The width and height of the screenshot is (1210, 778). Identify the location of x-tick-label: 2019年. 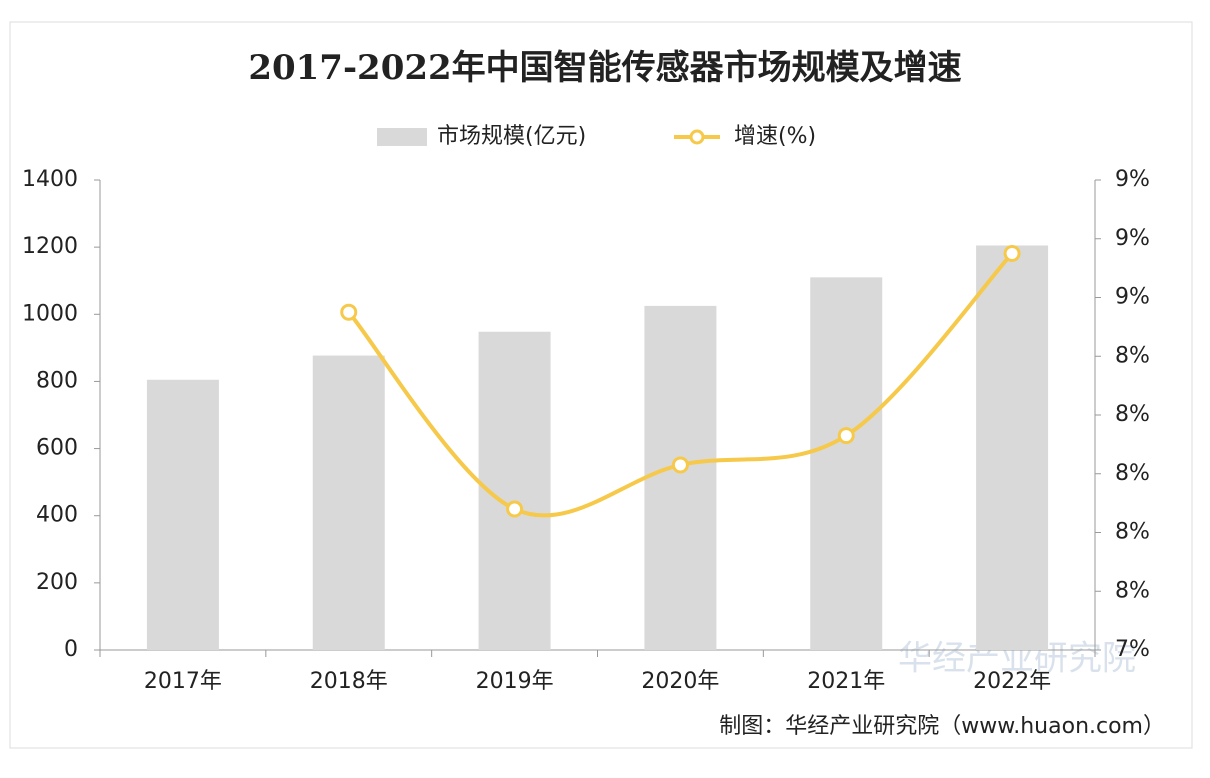
(515, 681).